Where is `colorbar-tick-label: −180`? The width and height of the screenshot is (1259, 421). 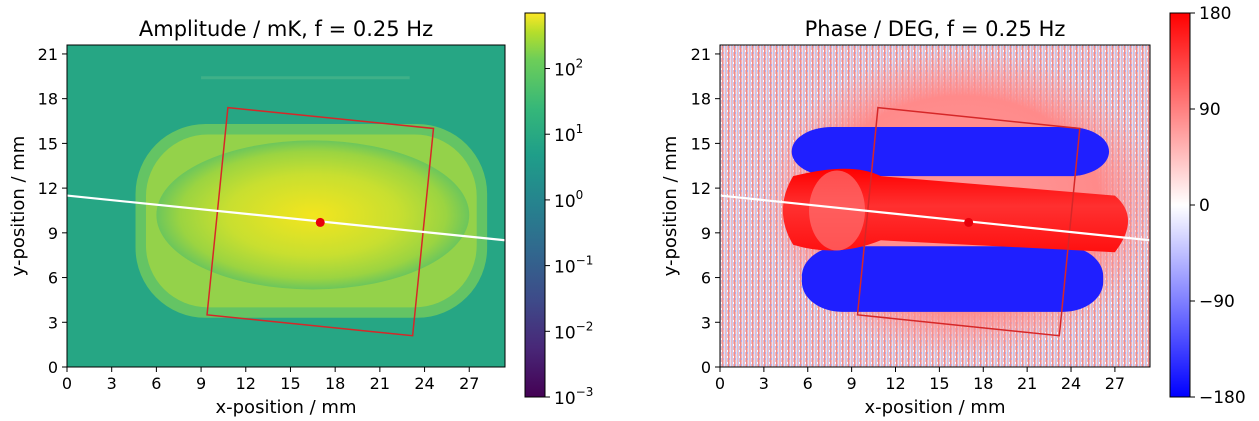 colorbar-tick-label: −180 is located at coordinates (1222, 398).